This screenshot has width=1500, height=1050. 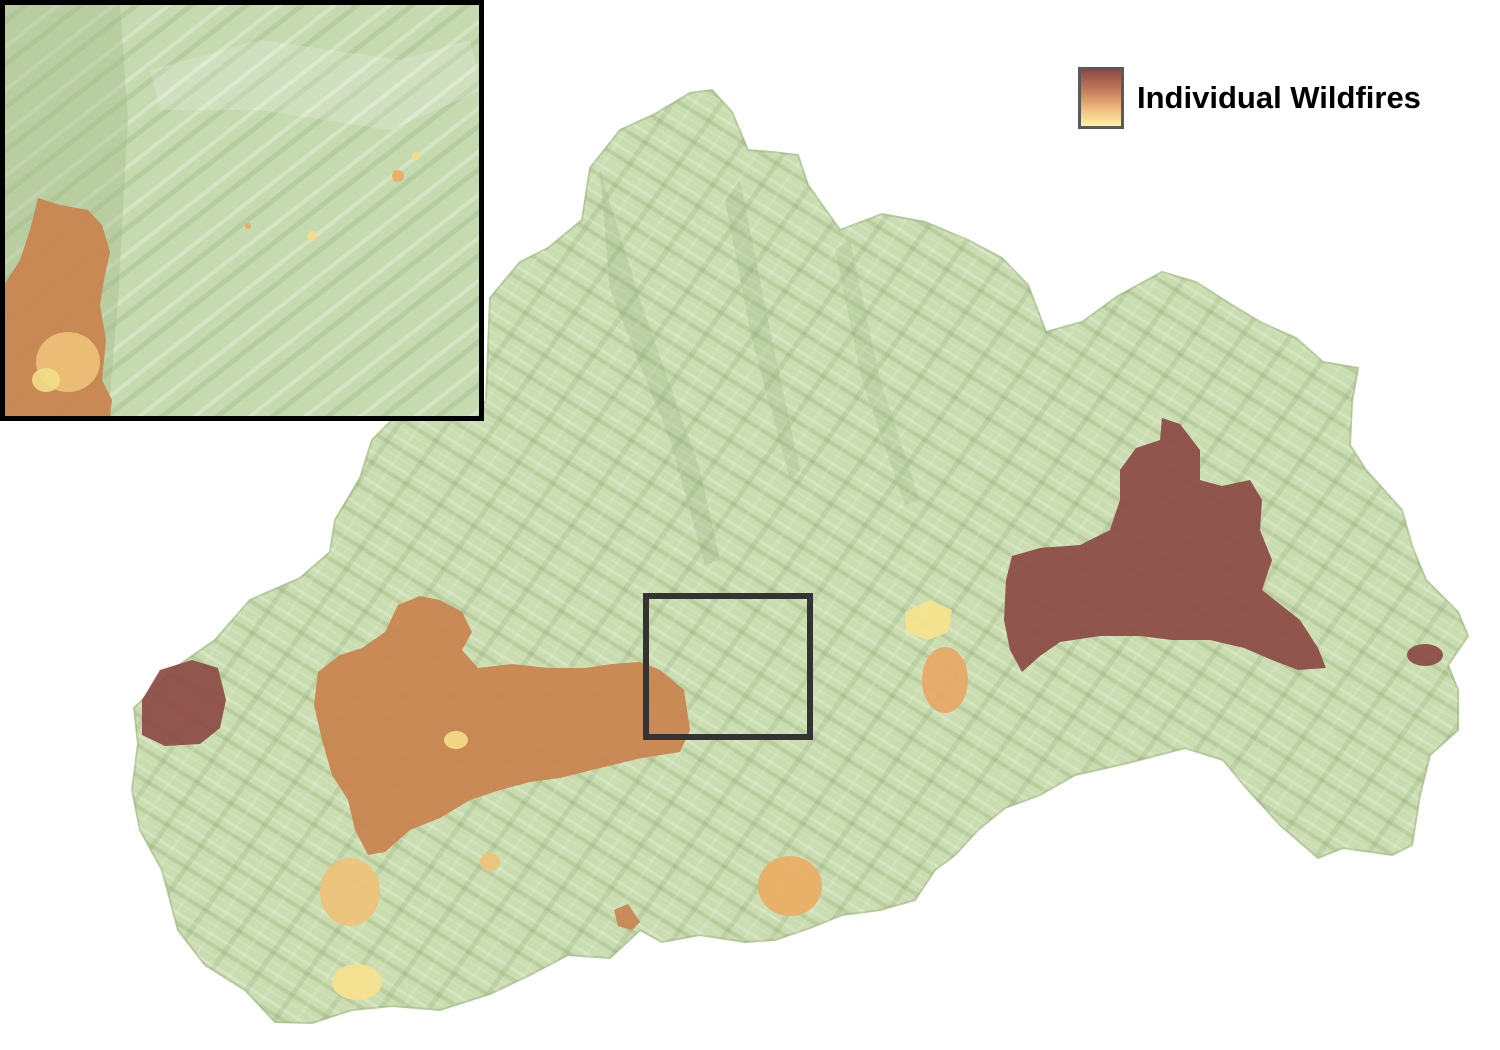 I want to click on inset-frame, so click(x=242, y=210).